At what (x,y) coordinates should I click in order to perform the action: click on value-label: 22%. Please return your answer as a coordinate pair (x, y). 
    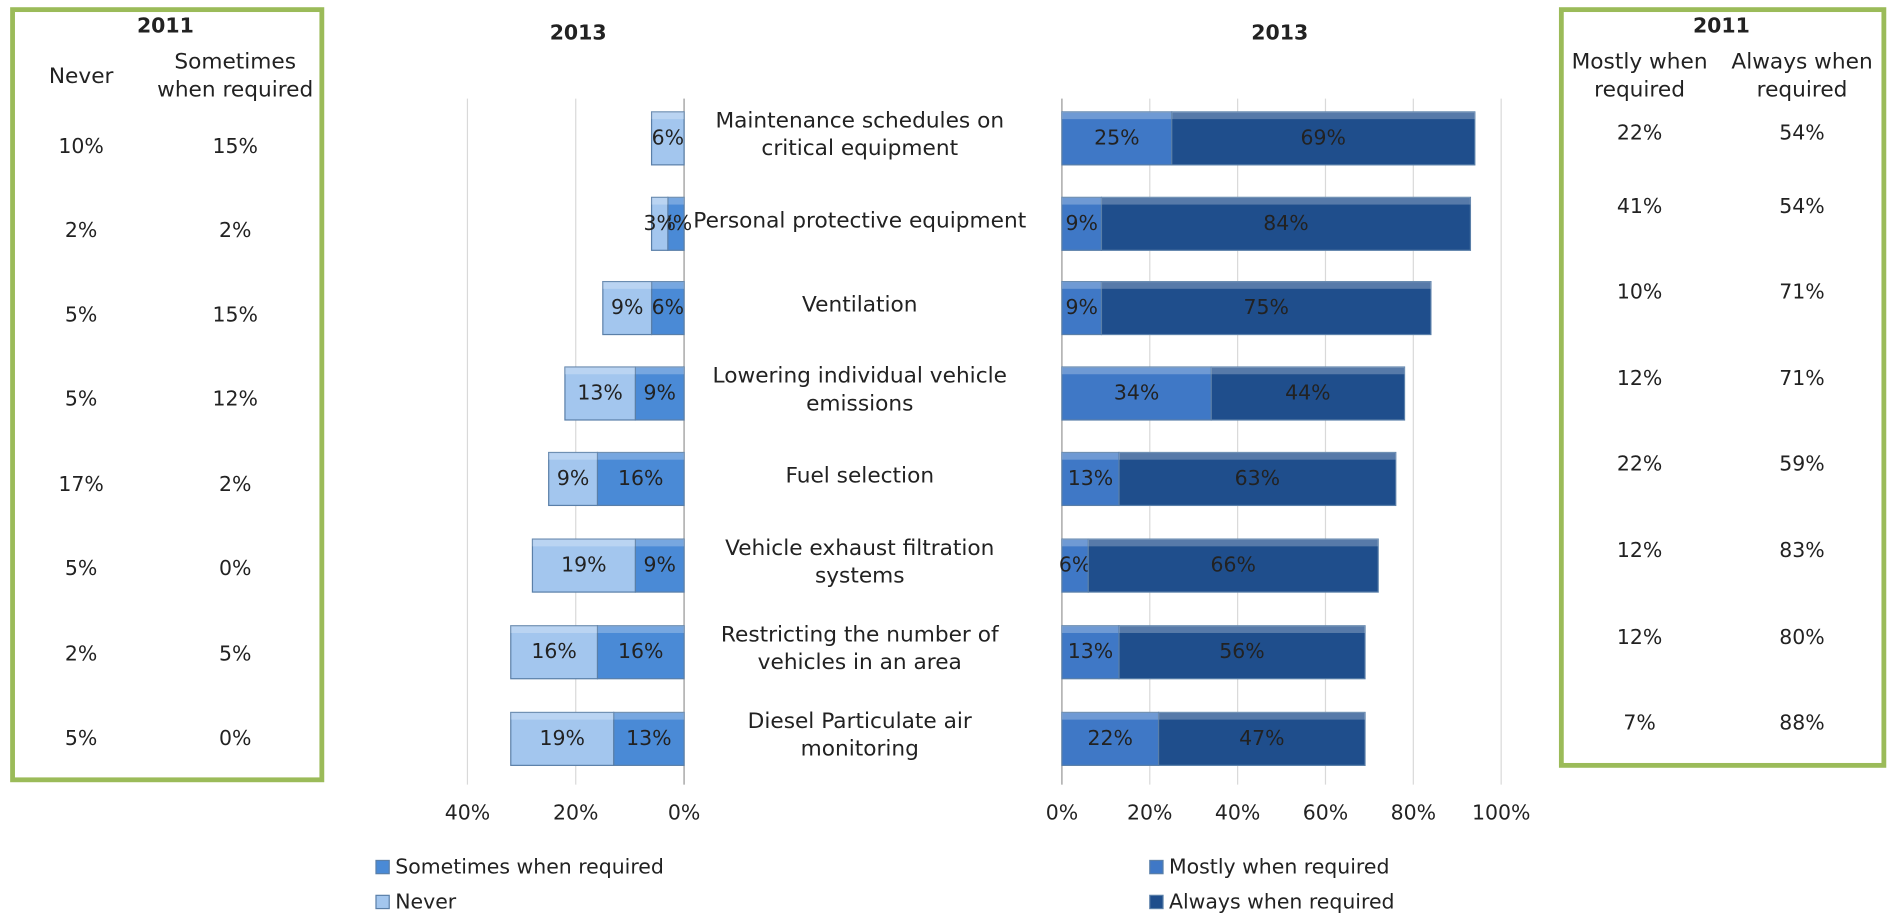
    Looking at the image, I should click on (1110, 738).